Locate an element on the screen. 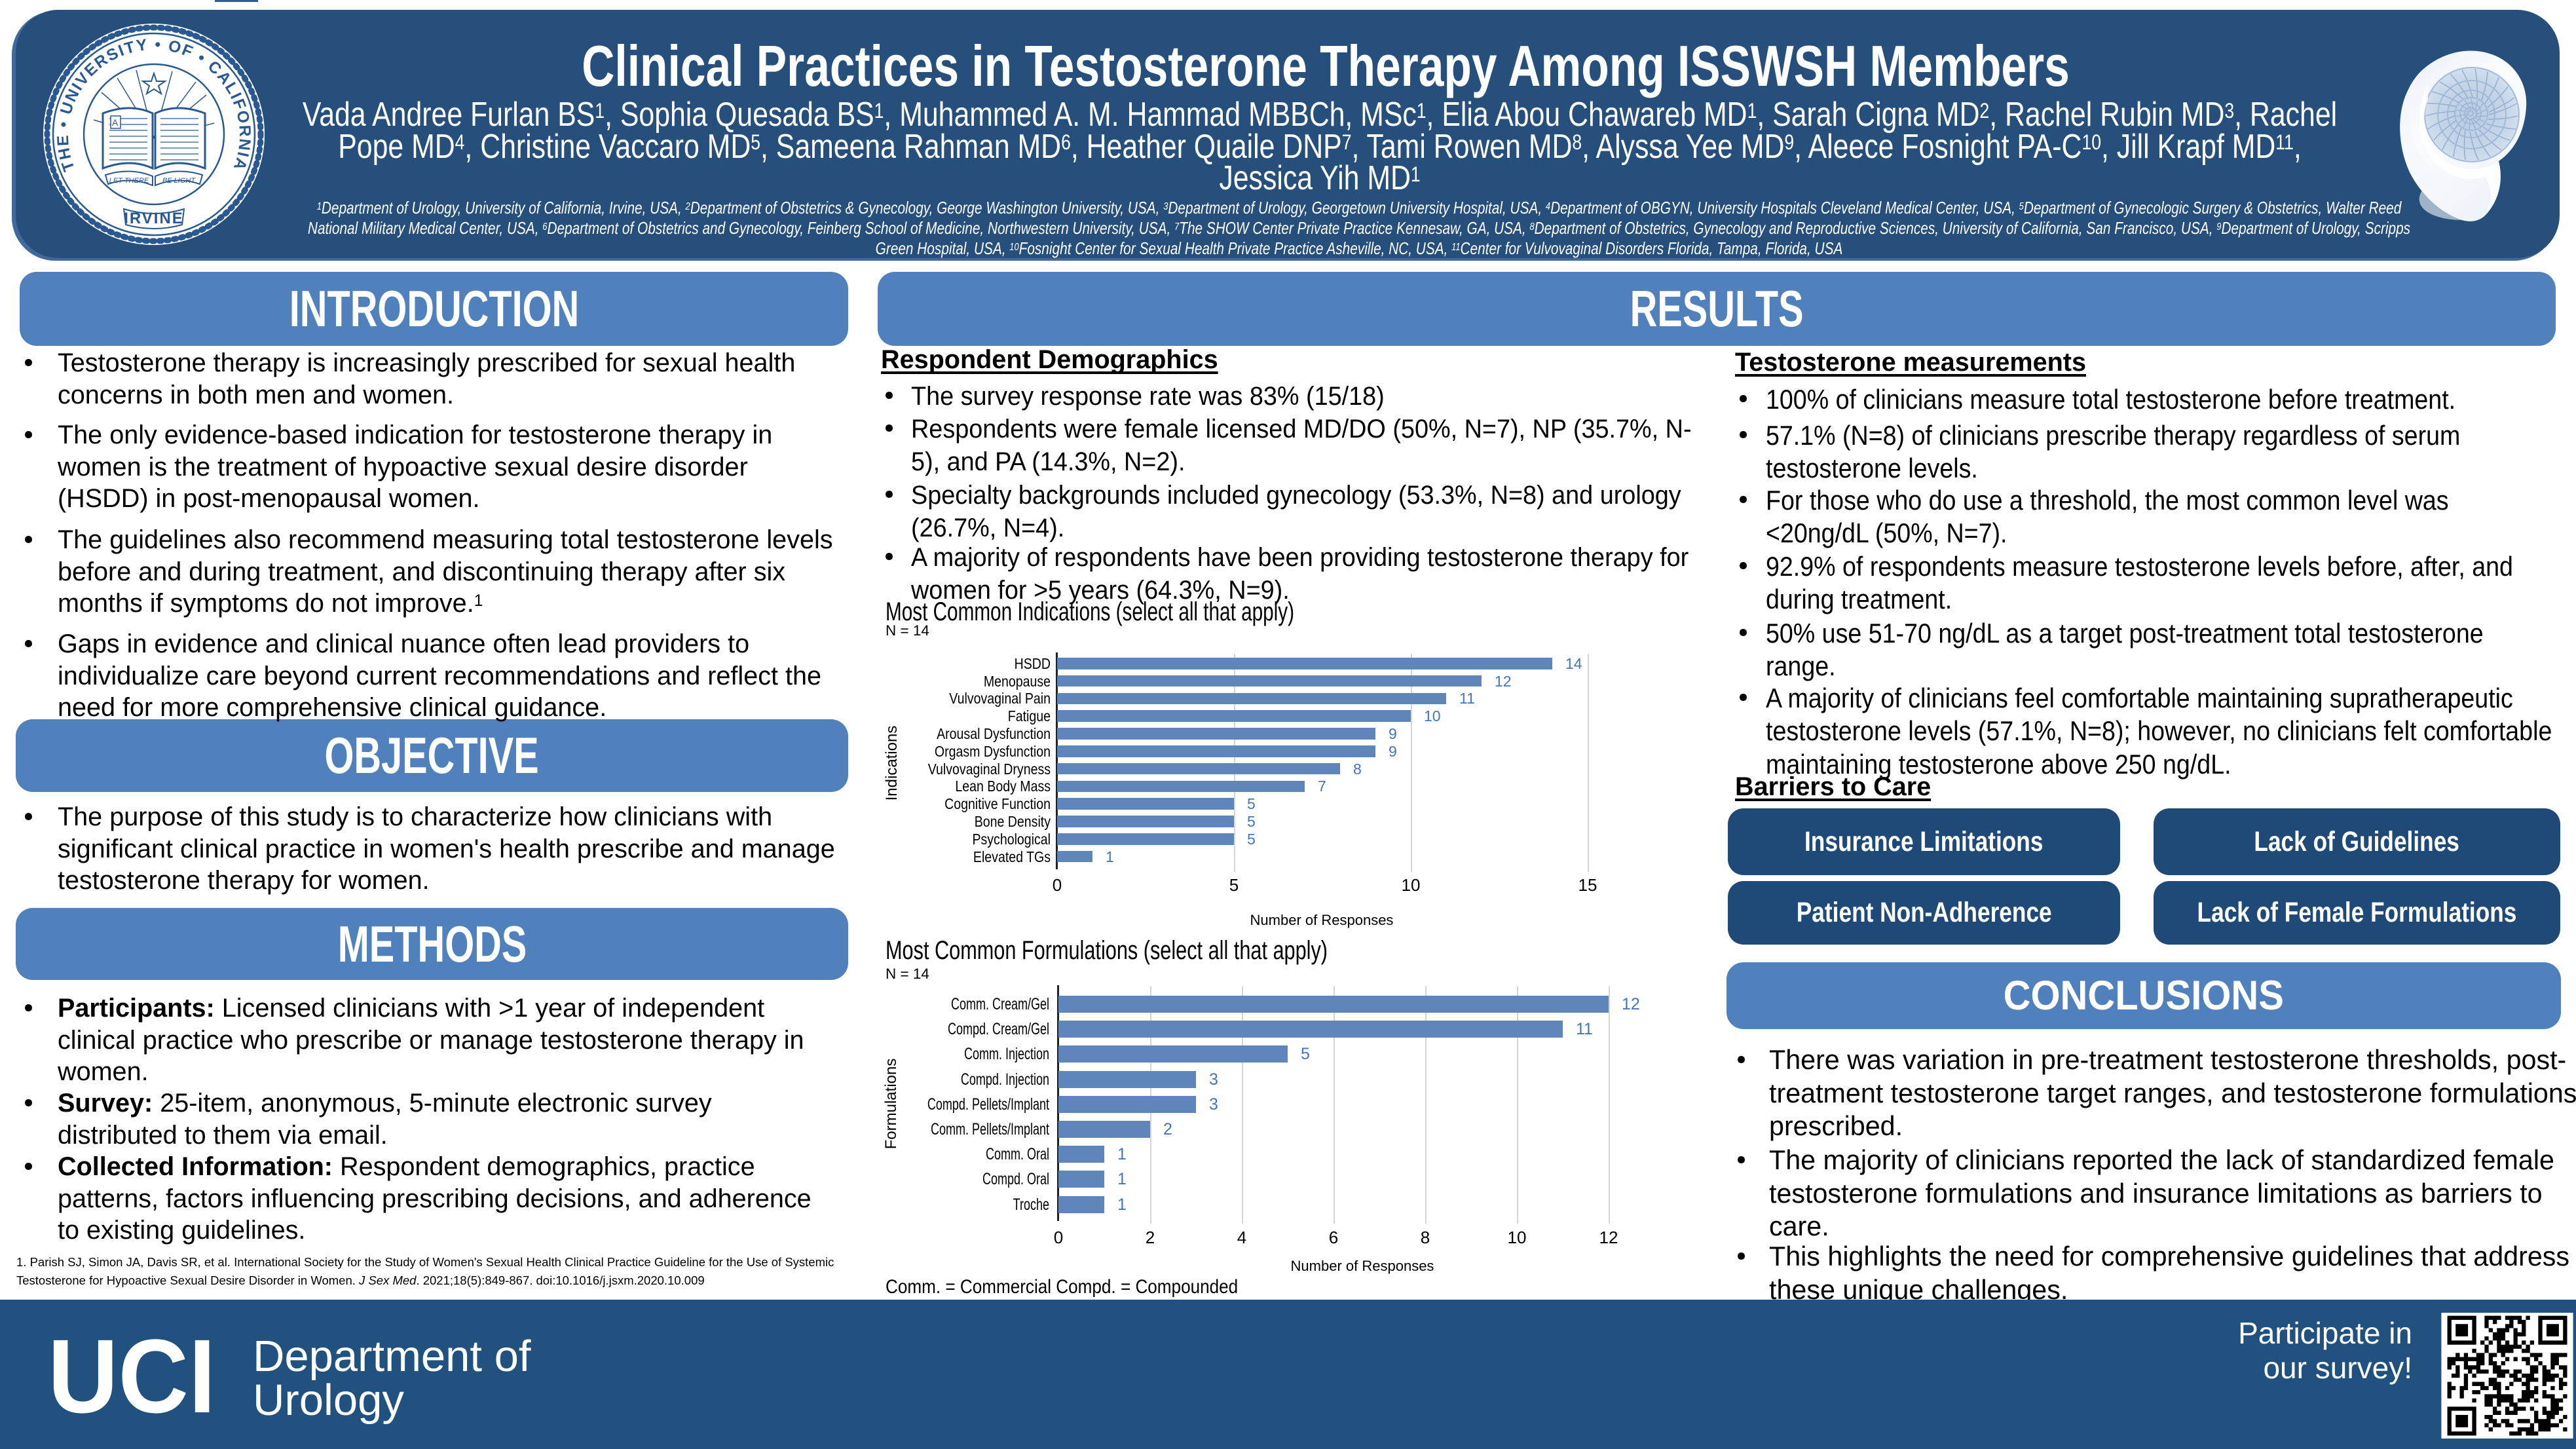  svg-text: LET THERE is located at coordinates (129, 181).